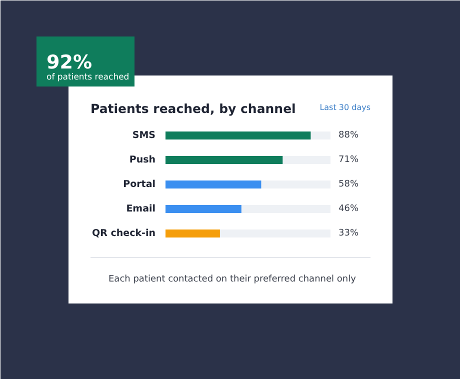 The width and height of the screenshot is (460, 379). What do you see at coordinates (348, 209) in the screenshot?
I see `data-label: 46%` at bounding box center [348, 209].